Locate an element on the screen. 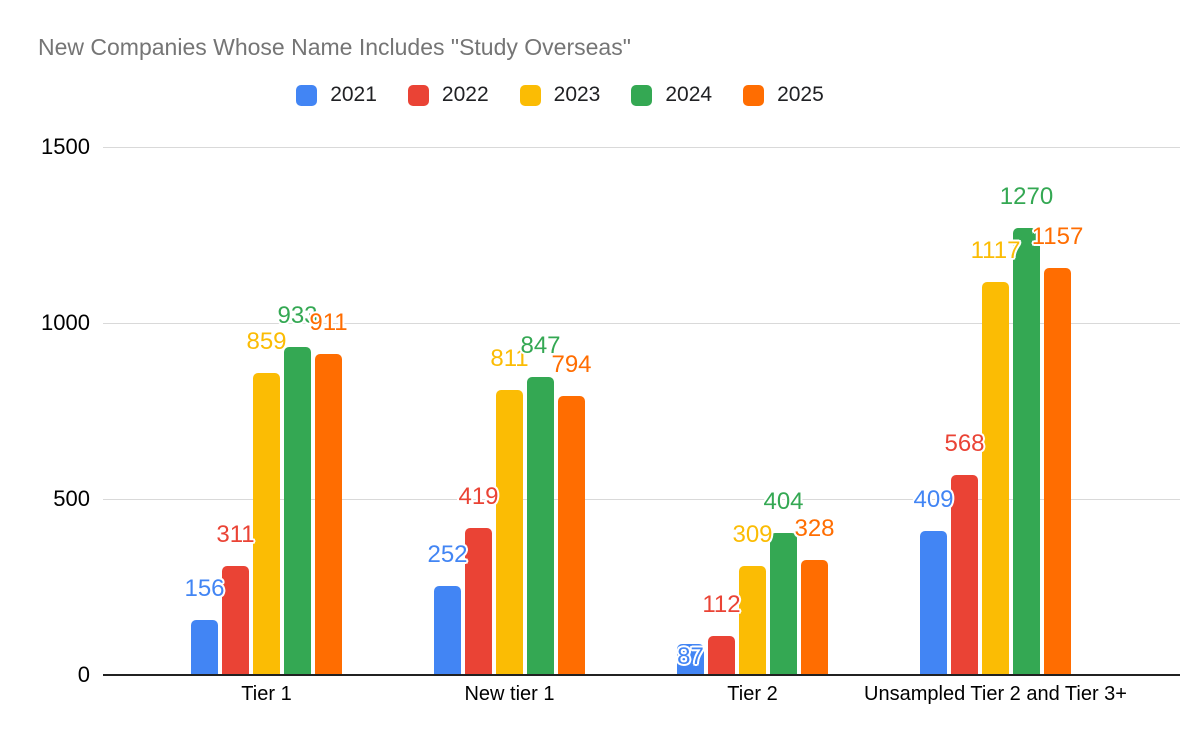 This screenshot has height=742, width=1200. legend-label: 2025 is located at coordinates (800, 94).